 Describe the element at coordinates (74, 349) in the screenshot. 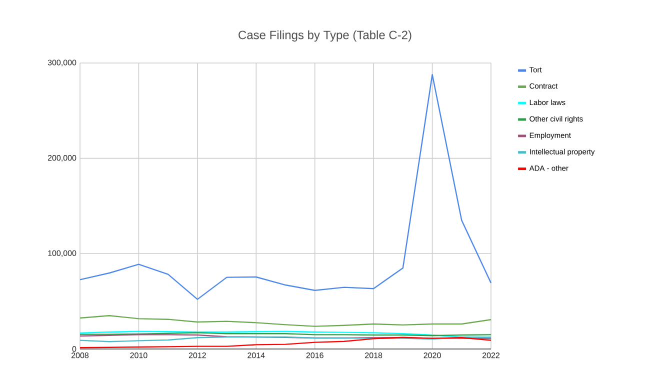

I see `y-tick-label: 0` at that location.